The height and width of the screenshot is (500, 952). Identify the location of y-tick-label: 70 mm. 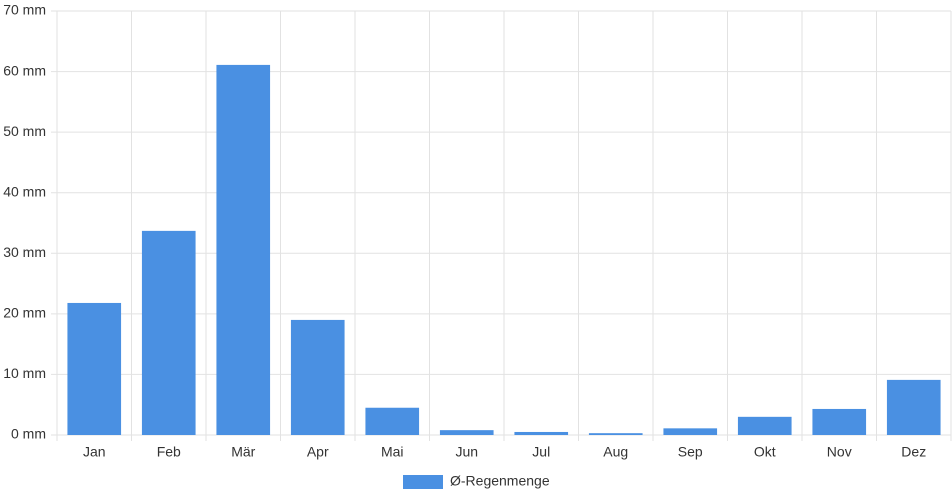
(24, 10).